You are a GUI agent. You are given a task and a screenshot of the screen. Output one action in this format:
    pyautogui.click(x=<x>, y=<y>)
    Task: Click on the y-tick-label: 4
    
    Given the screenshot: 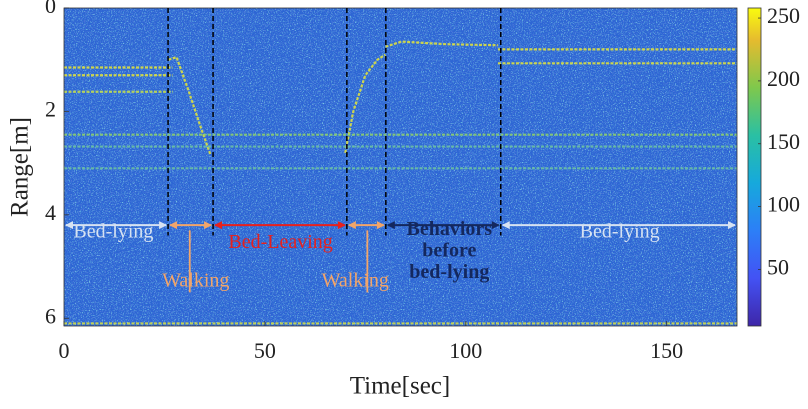 What is the action you would take?
    pyautogui.click(x=50, y=212)
    